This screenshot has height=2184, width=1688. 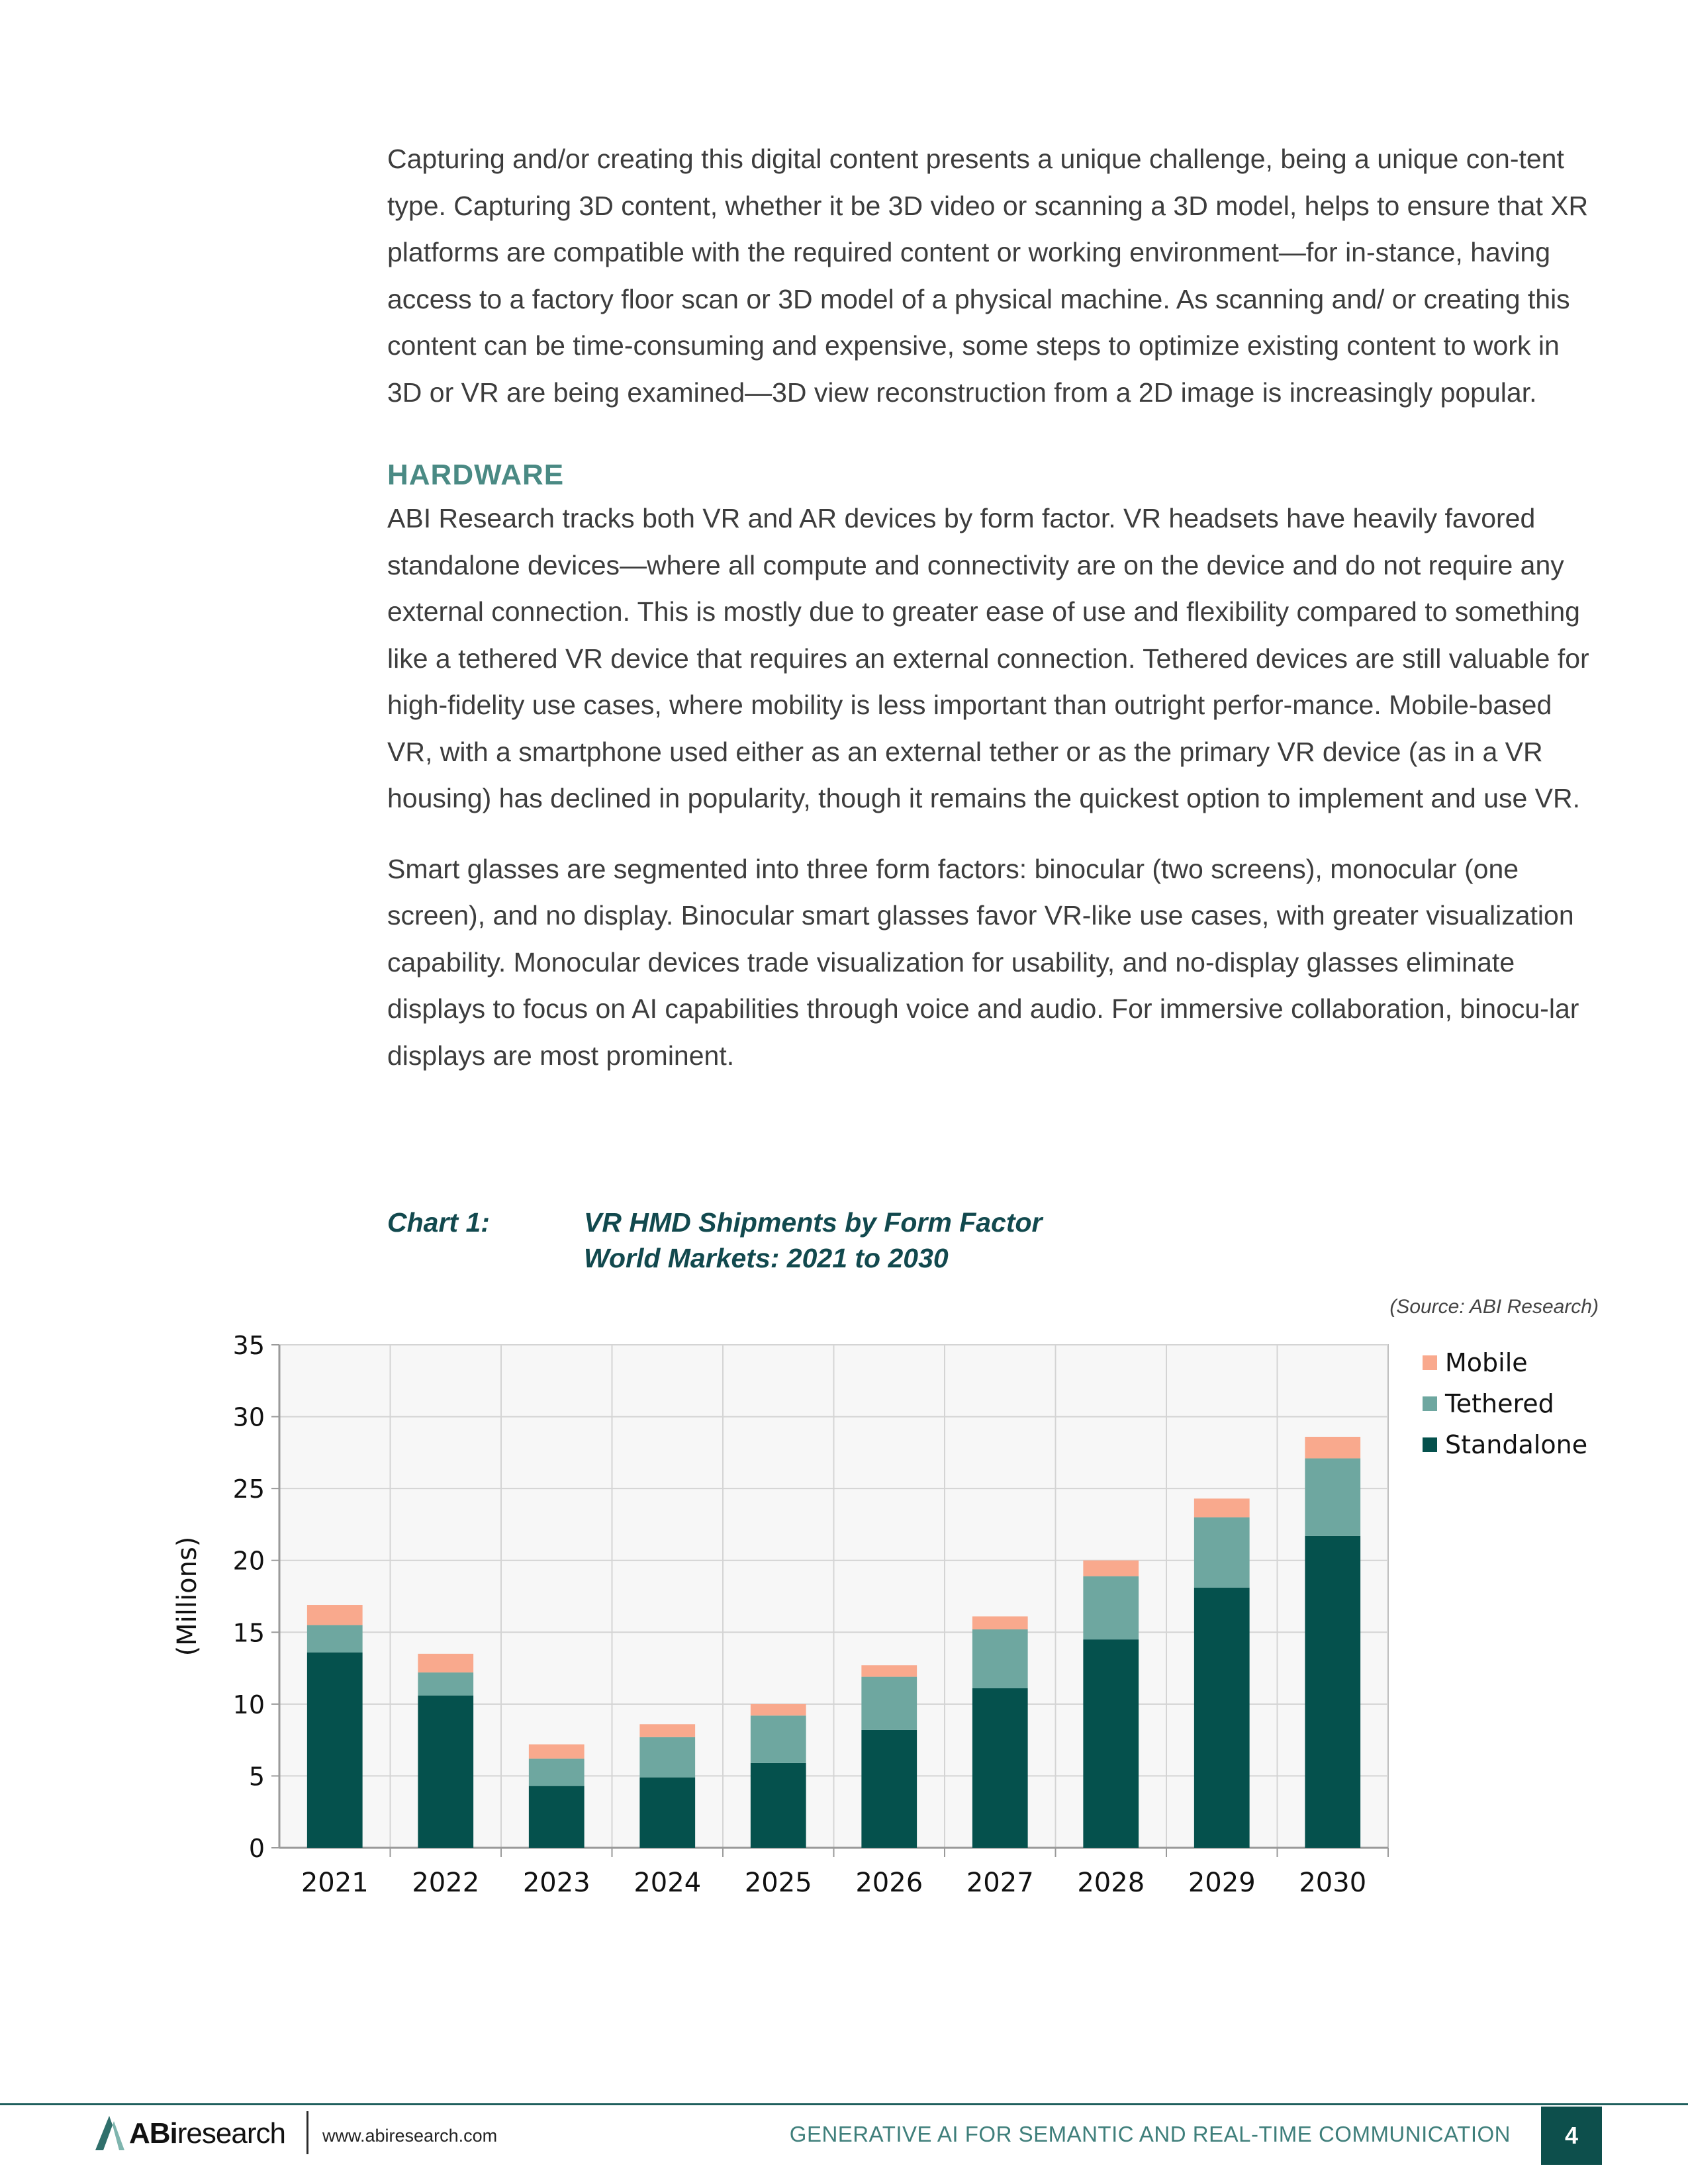 What do you see at coordinates (257, 1777) in the screenshot?
I see `y-tick-label: 5` at bounding box center [257, 1777].